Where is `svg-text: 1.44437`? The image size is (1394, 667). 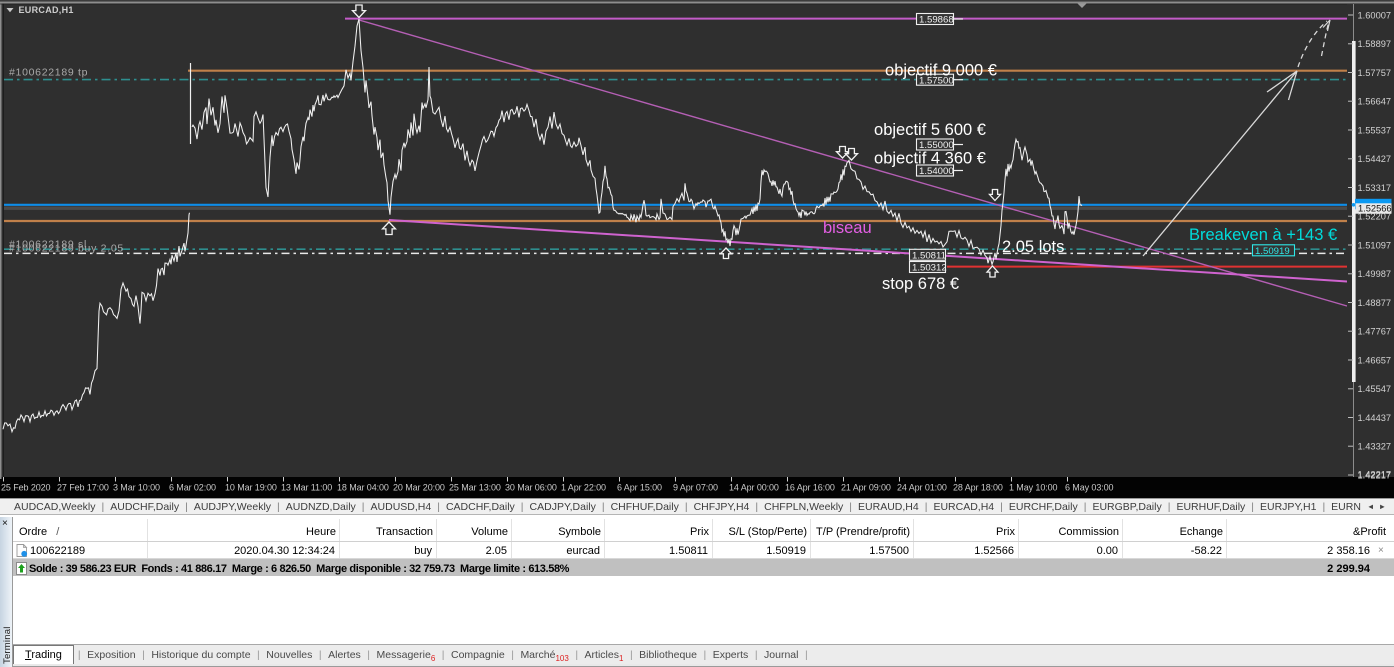 svg-text: 1.44437 is located at coordinates (1375, 418).